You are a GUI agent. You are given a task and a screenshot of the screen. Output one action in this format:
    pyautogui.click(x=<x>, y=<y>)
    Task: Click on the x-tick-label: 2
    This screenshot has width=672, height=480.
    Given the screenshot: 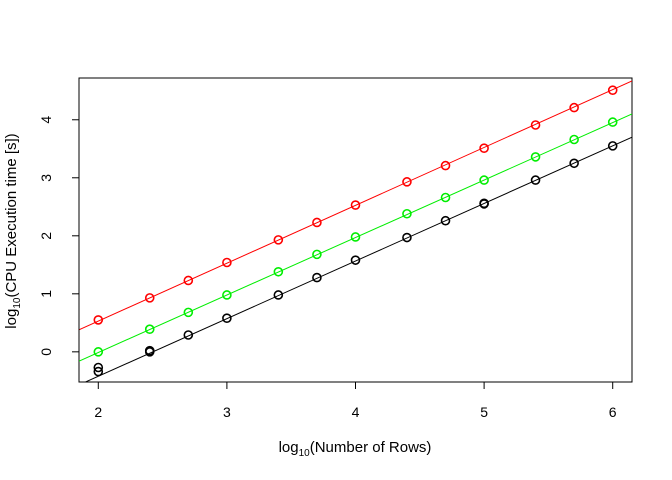 What is the action you would take?
    pyautogui.click(x=98, y=412)
    